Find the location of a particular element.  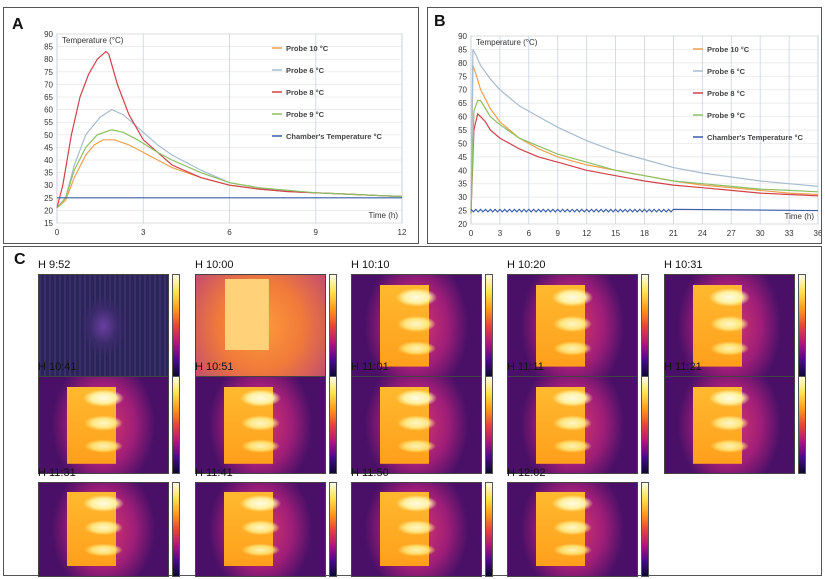

chart-b-x-tick-label: 27 is located at coordinates (731, 233).